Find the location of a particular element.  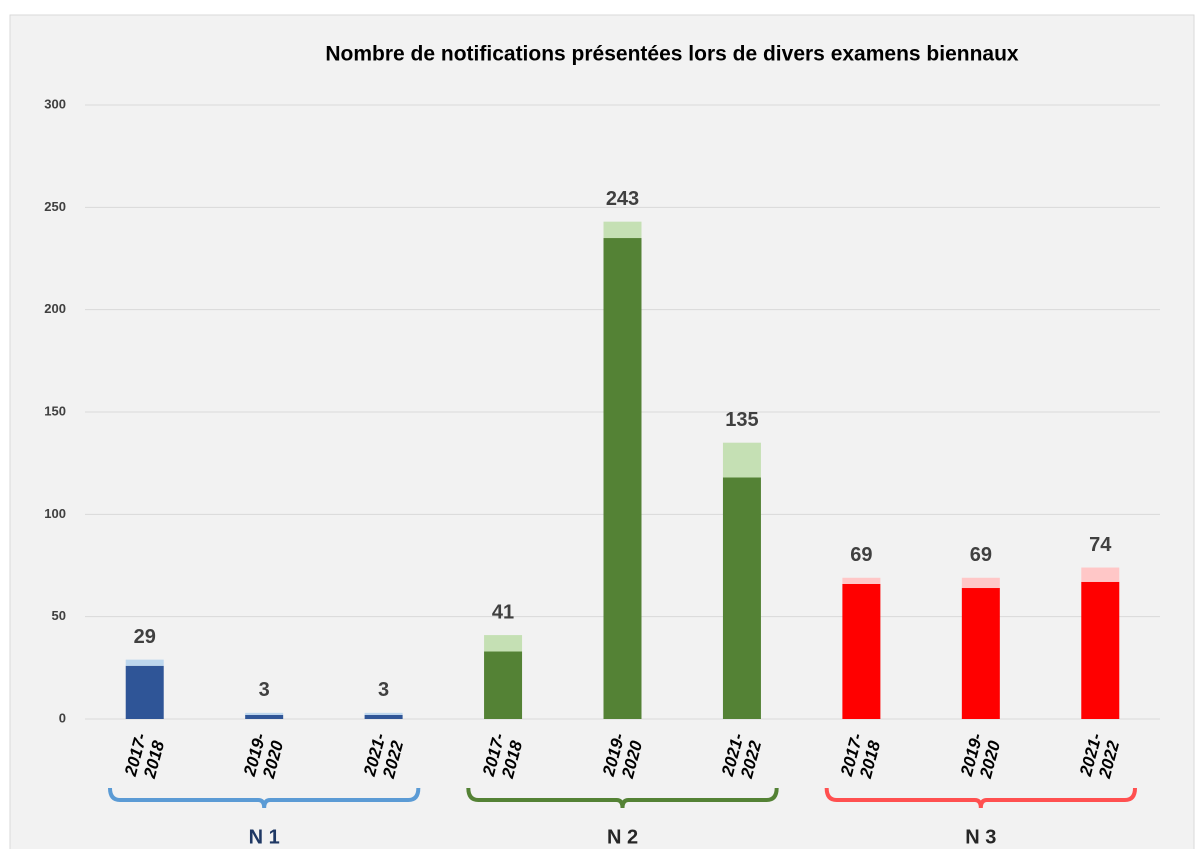

y-tick-label: 200 is located at coordinates (55, 308).